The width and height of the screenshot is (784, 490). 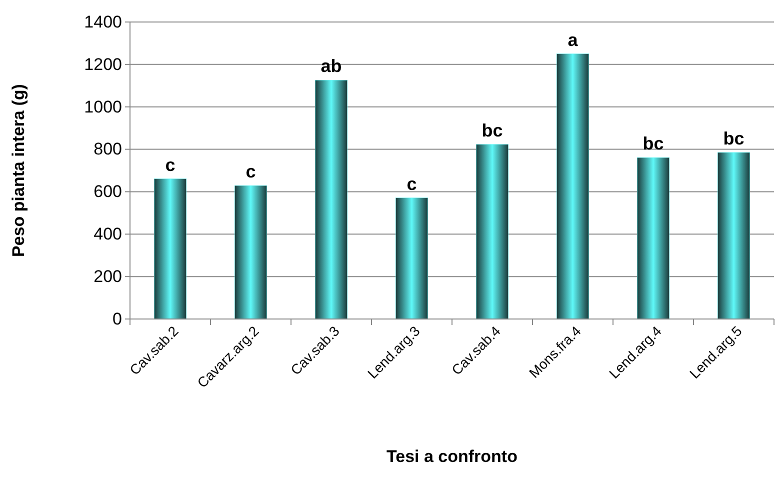 What do you see at coordinates (108, 276) in the screenshot?
I see `y-tick-label: 200` at bounding box center [108, 276].